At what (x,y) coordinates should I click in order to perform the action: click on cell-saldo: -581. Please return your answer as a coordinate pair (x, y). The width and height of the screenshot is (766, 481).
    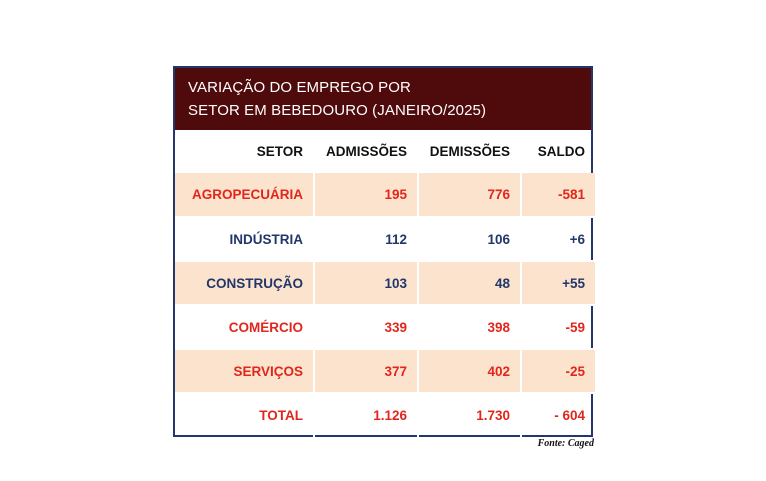
    Looking at the image, I should click on (557, 195).